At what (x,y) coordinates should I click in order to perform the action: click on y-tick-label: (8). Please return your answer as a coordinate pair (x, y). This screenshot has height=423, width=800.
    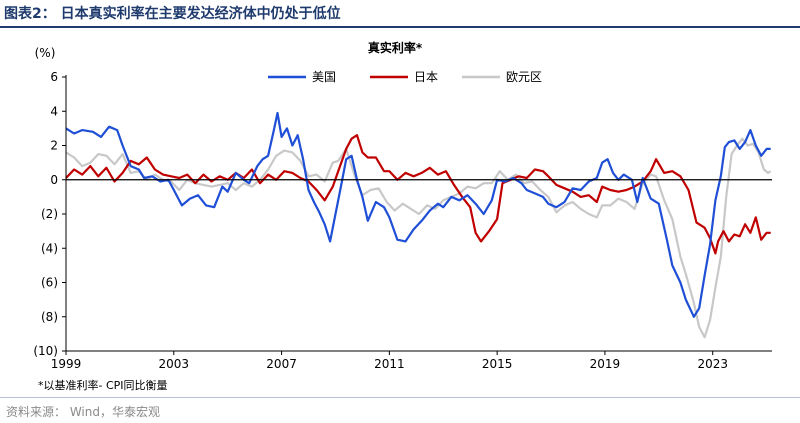
    Looking at the image, I should click on (49, 317).